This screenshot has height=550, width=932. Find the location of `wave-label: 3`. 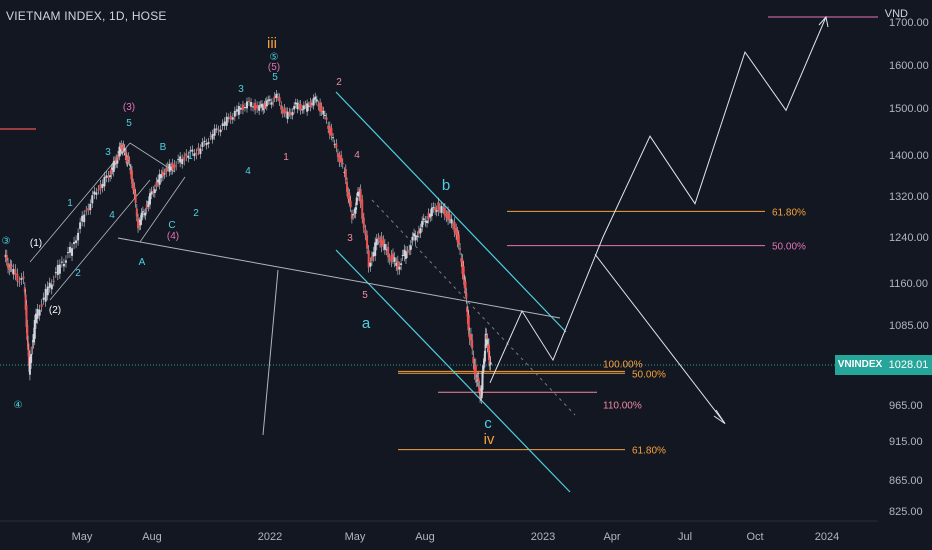

wave-label: 3 is located at coordinates (241, 89).